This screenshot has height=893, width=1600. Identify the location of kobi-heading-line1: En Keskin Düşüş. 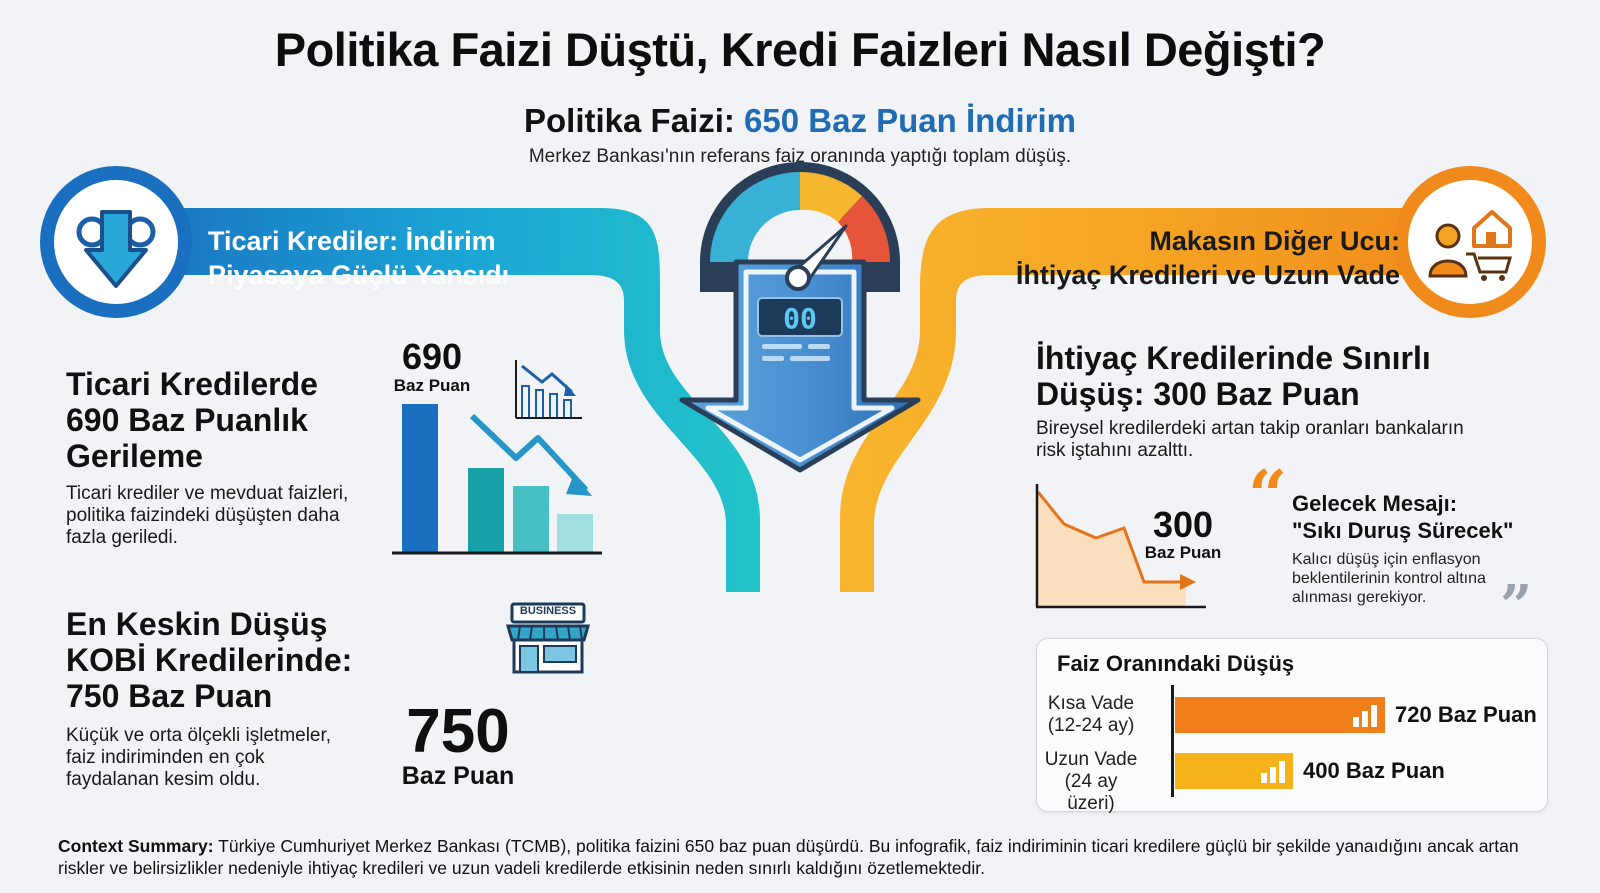
(197, 624).